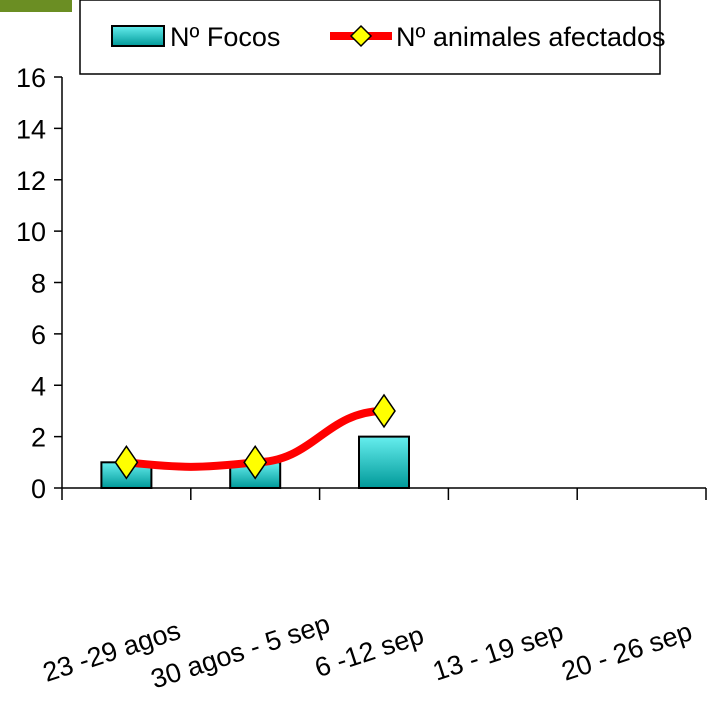 This screenshot has width=710, height=723. Describe the element at coordinates (498, 651) in the screenshot. I see `x-tick-label: 13 - 19 sep` at that location.